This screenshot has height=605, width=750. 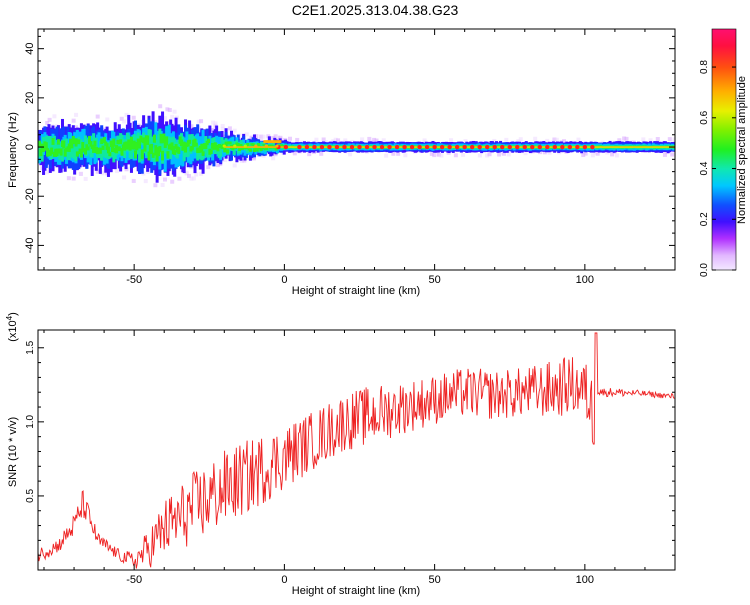 I want to click on spectrogram-y-axis-label: Frequency (Hz), so click(x=13, y=150).